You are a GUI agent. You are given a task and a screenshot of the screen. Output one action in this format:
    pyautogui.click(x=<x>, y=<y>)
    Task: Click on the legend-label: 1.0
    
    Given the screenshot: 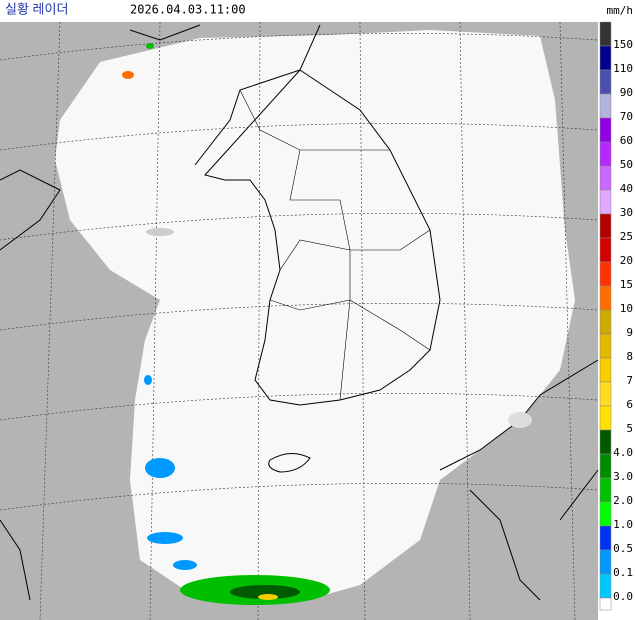 What is the action you would take?
    pyautogui.click(x=623, y=524)
    